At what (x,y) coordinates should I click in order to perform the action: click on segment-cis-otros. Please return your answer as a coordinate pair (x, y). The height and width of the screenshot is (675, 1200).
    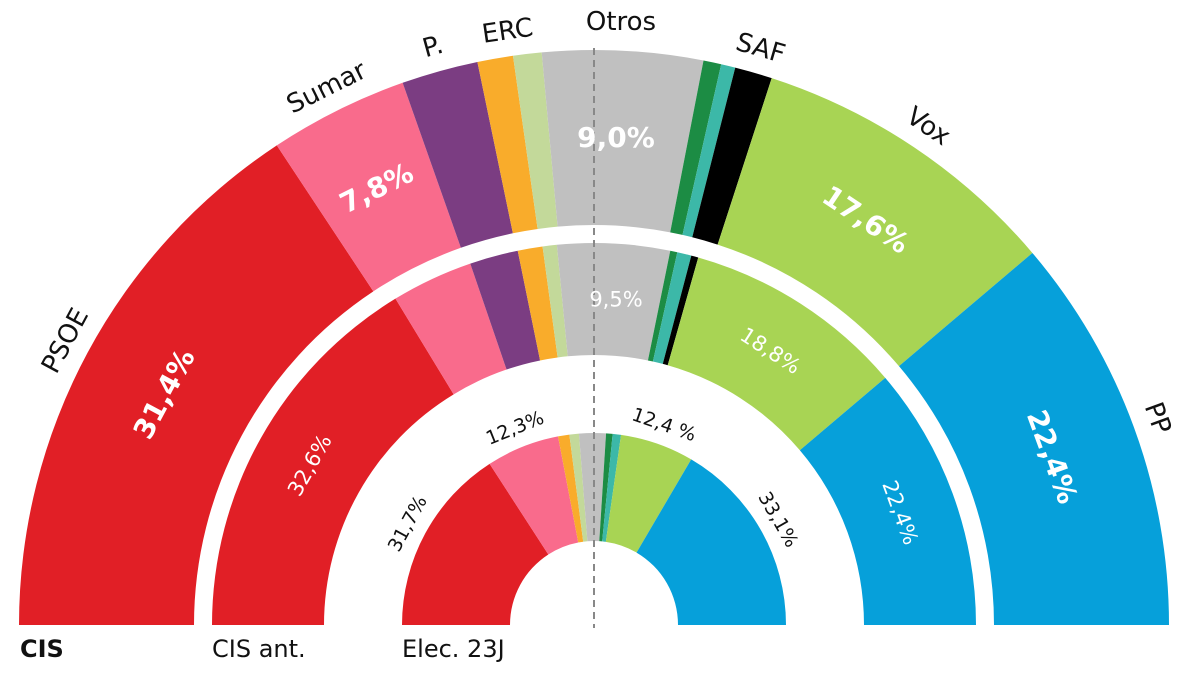
    Looking at the image, I should click on (622, 141).